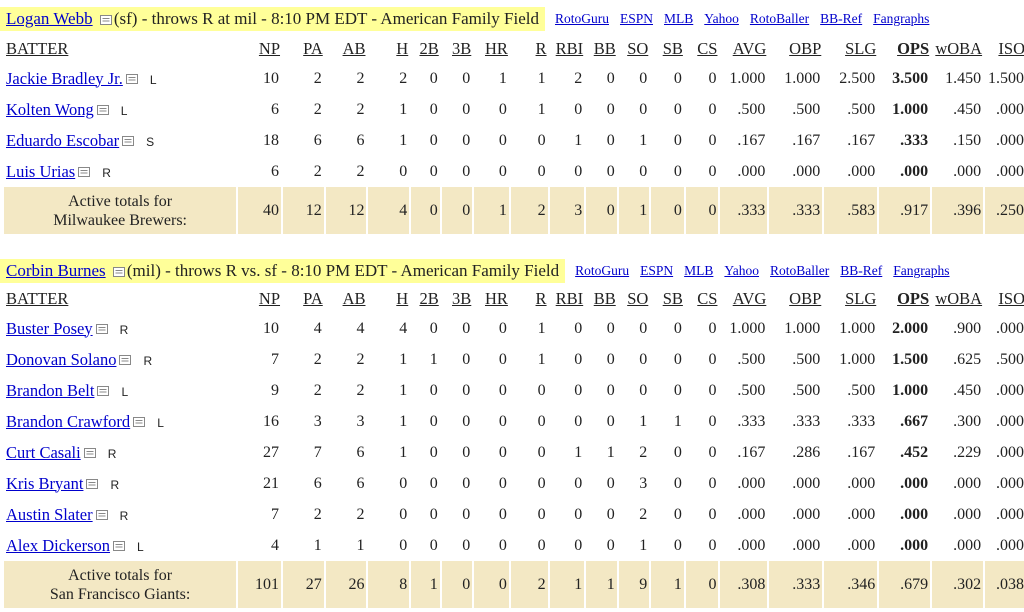 The image size is (1024, 612). I want to click on stat-cell-obp: 1.000, so click(802, 328).